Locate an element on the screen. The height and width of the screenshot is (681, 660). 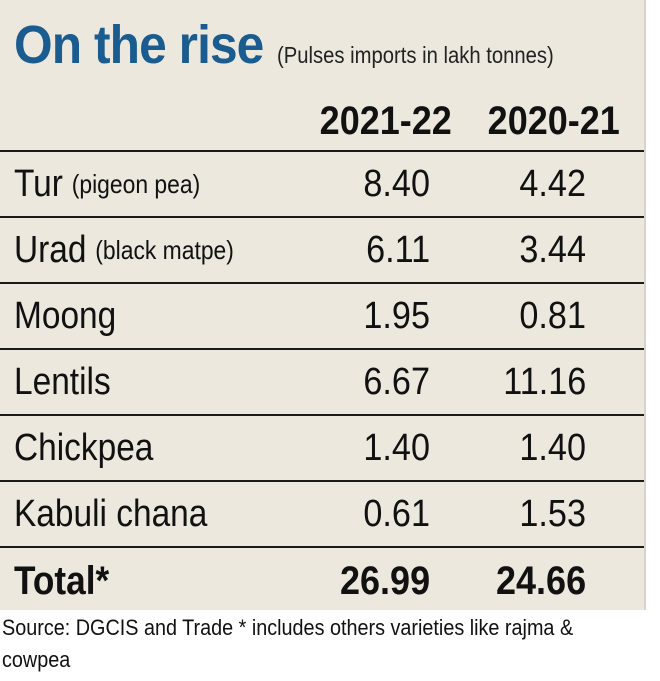
table-row: Kabuli chana 0.61 1.53 is located at coordinates (322, 515).